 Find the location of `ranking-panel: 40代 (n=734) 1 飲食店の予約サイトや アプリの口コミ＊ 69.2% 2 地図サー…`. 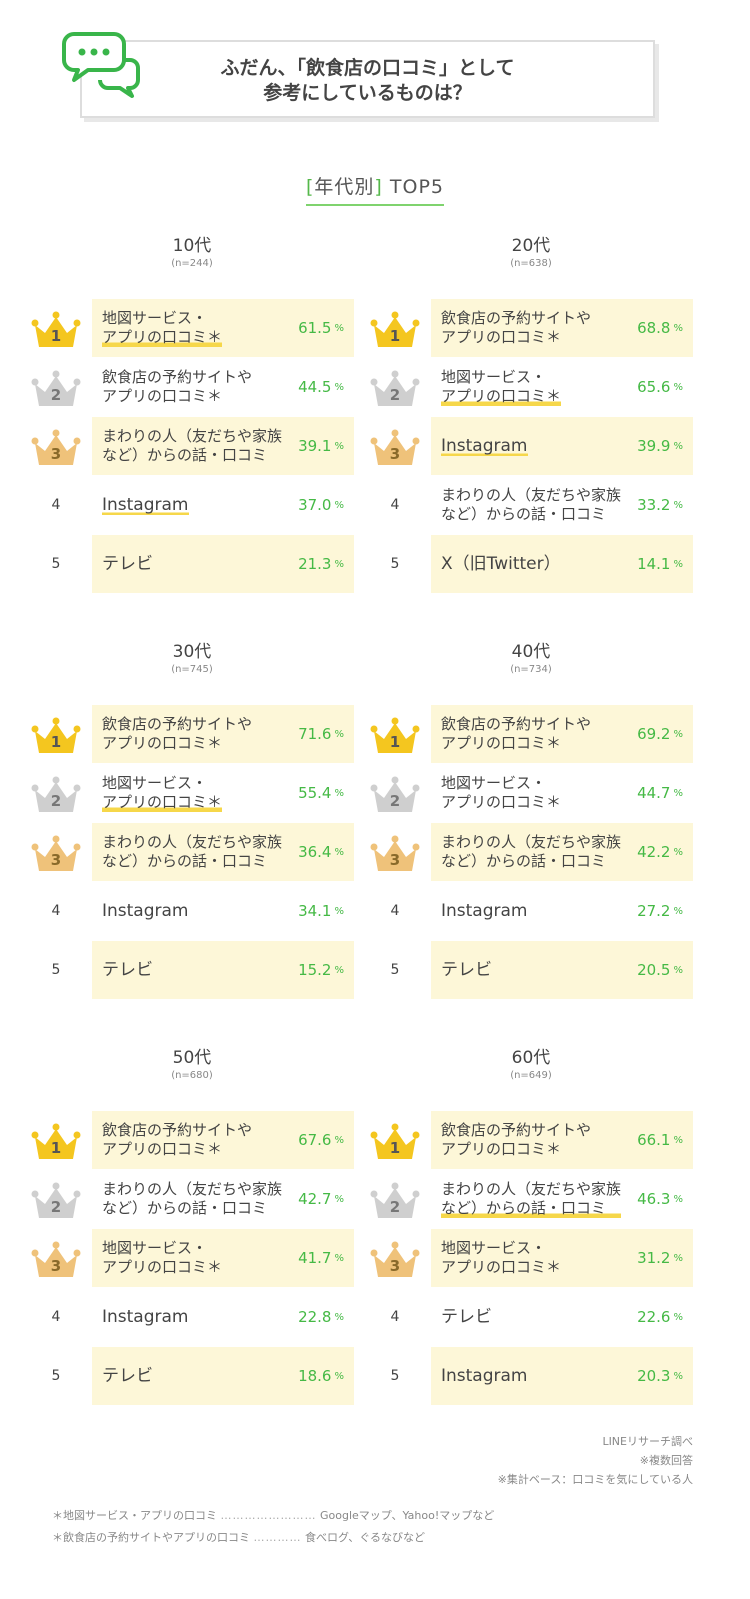

ranking-panel: 40代 (n=734) 1 飲食店の予約サイトや アプリの口コミ＊ 69.2% 2 地図サー… is located at coordinates (531, 820).